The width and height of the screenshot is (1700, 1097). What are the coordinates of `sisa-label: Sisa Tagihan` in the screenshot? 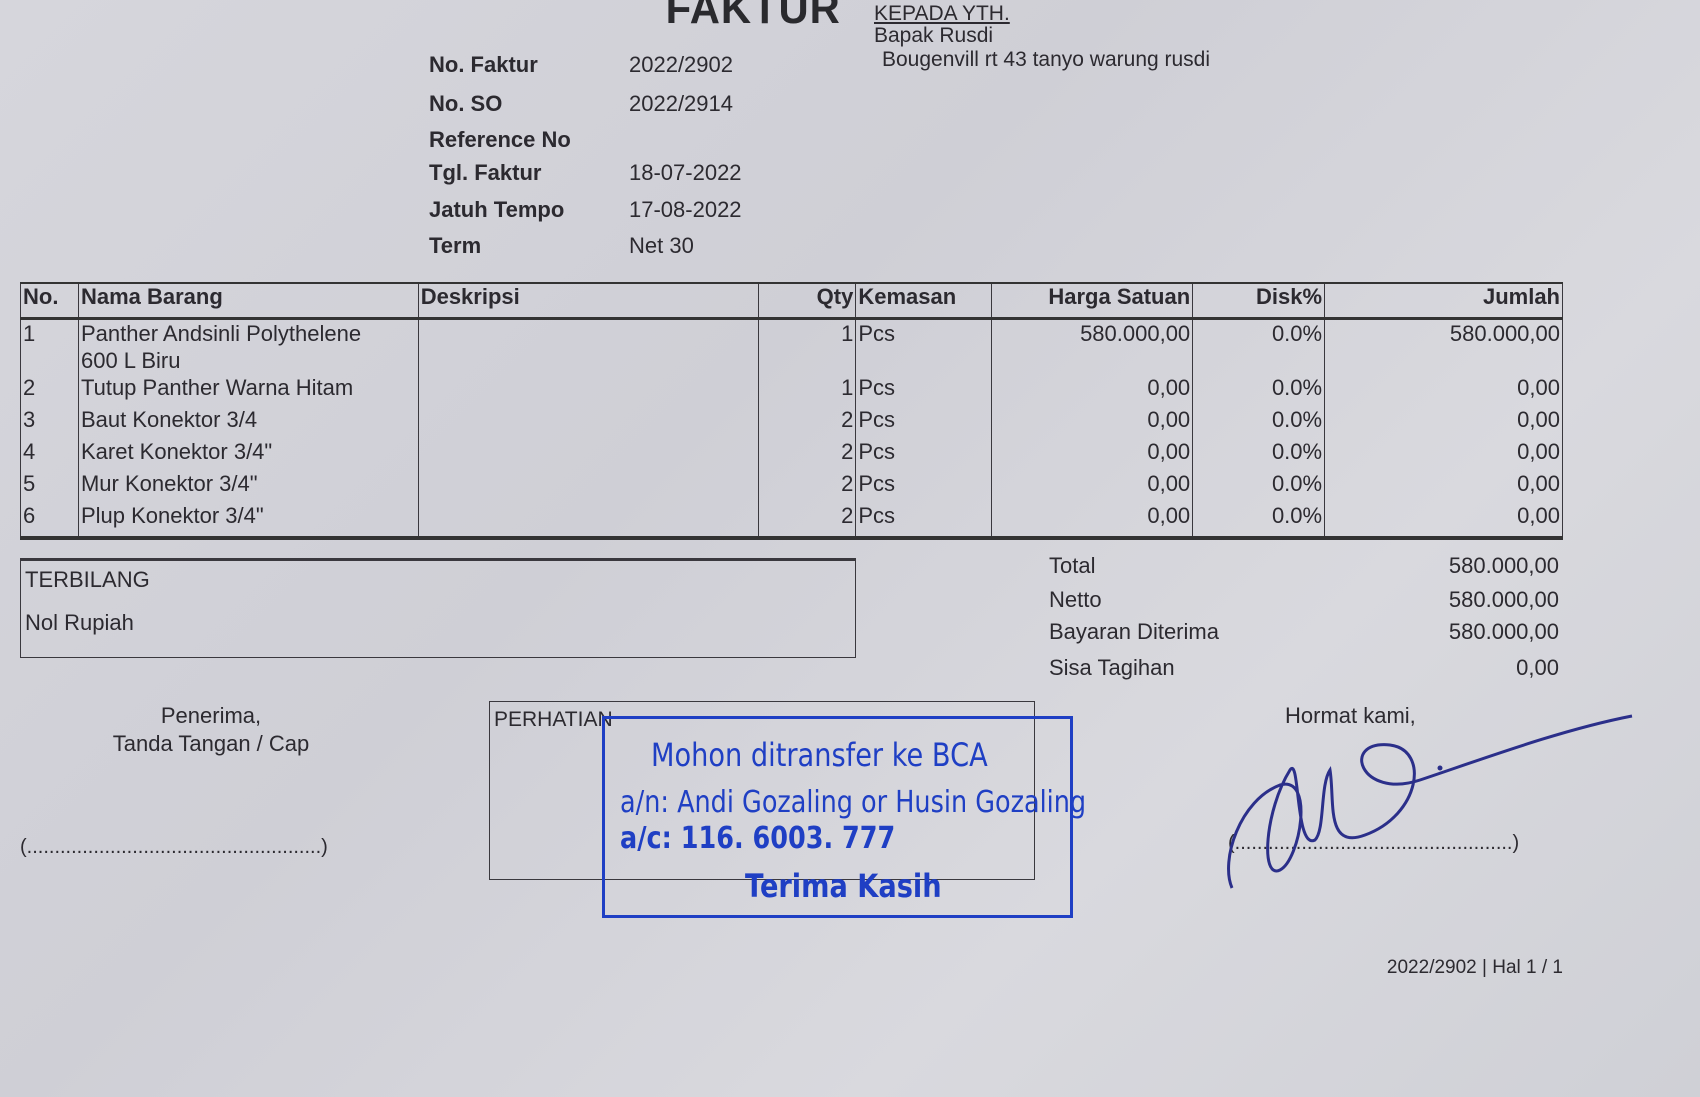 It's located at (1112, 667).